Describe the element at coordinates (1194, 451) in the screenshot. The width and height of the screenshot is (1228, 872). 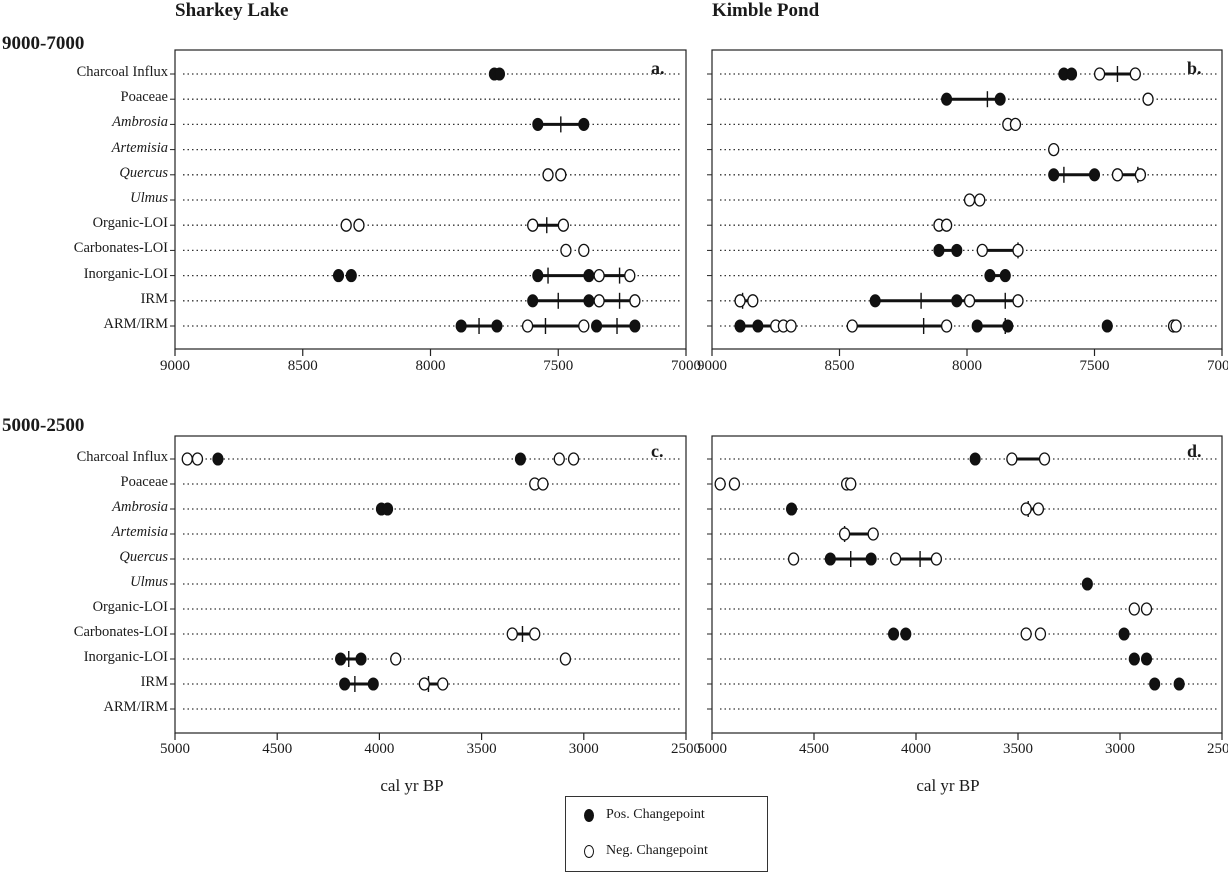
I see `panel-label: d.` at that location.